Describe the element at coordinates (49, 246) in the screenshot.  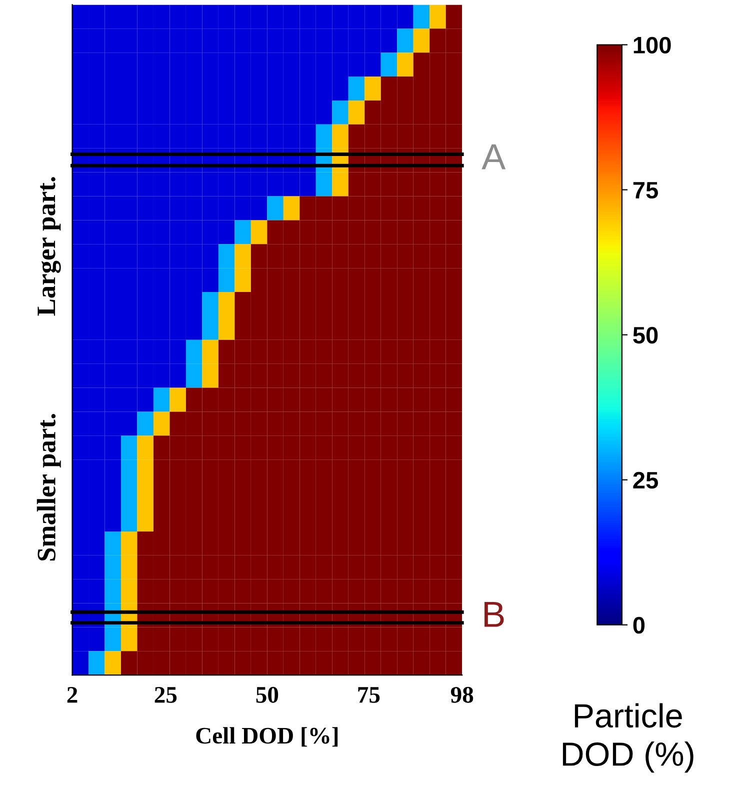
I see `text: Larger part.` at that location.